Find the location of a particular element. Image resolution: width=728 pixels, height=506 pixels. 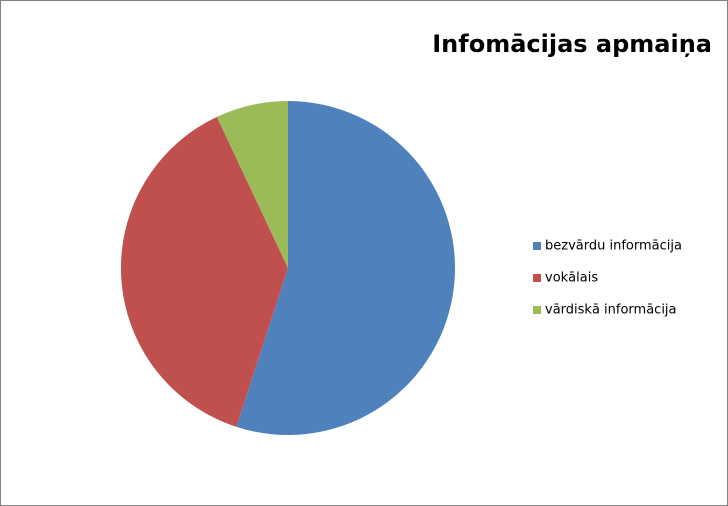

legend-label: vārdiskā informācija is located at coordinates (611, 310).